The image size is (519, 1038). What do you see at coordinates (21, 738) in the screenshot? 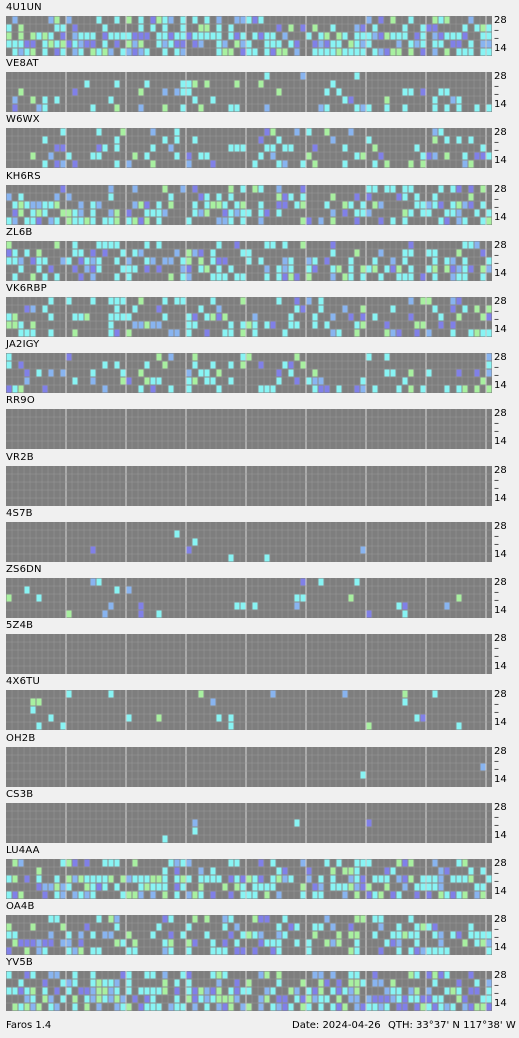
I see `beacon-callsign: OH2B` at bounding box center [21, 738].